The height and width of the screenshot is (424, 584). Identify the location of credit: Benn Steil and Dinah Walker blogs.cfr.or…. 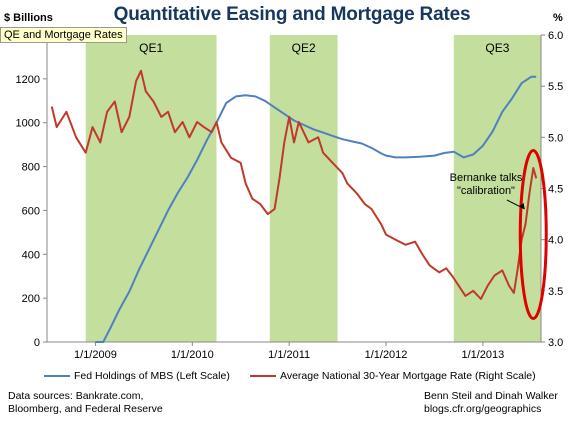
(491, 403).